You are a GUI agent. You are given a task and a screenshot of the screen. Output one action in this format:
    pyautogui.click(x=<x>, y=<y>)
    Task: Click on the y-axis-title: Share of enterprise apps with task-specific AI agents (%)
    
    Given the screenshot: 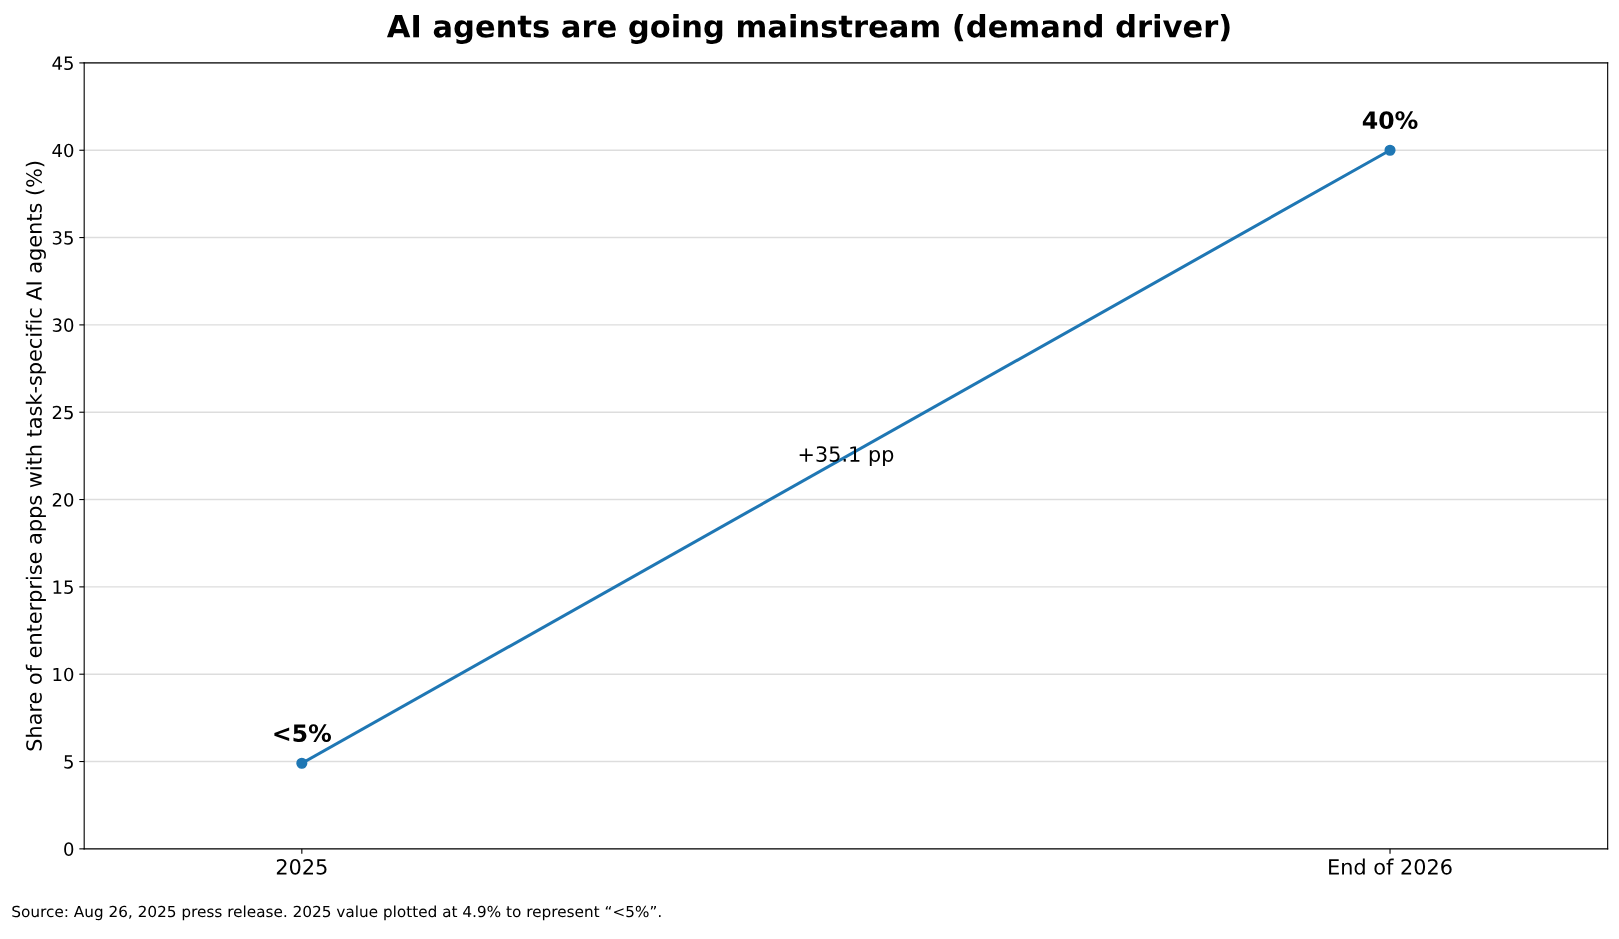 What is the action you would take?
    pyautogui.click(x=35, y=456)
    